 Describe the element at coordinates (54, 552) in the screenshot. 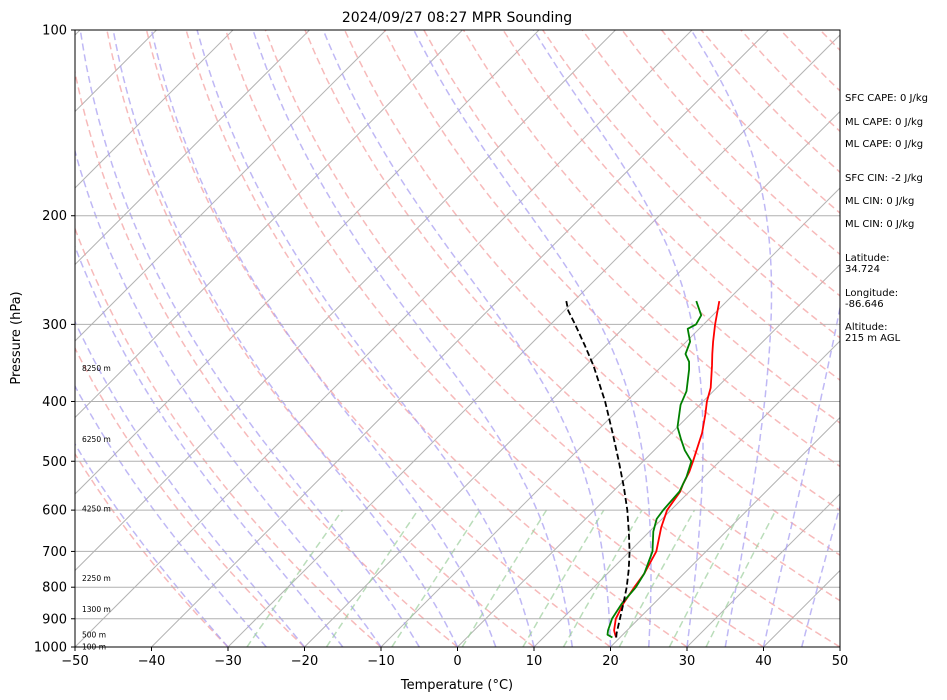

I see `y-tick-label: 700` at that location.